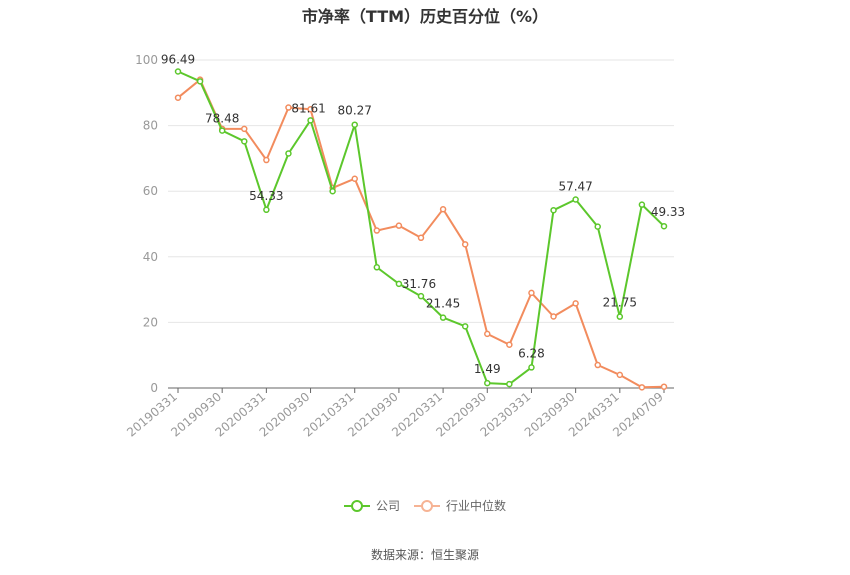  I want to click on y-tick-label: 0, so click(154, 388).